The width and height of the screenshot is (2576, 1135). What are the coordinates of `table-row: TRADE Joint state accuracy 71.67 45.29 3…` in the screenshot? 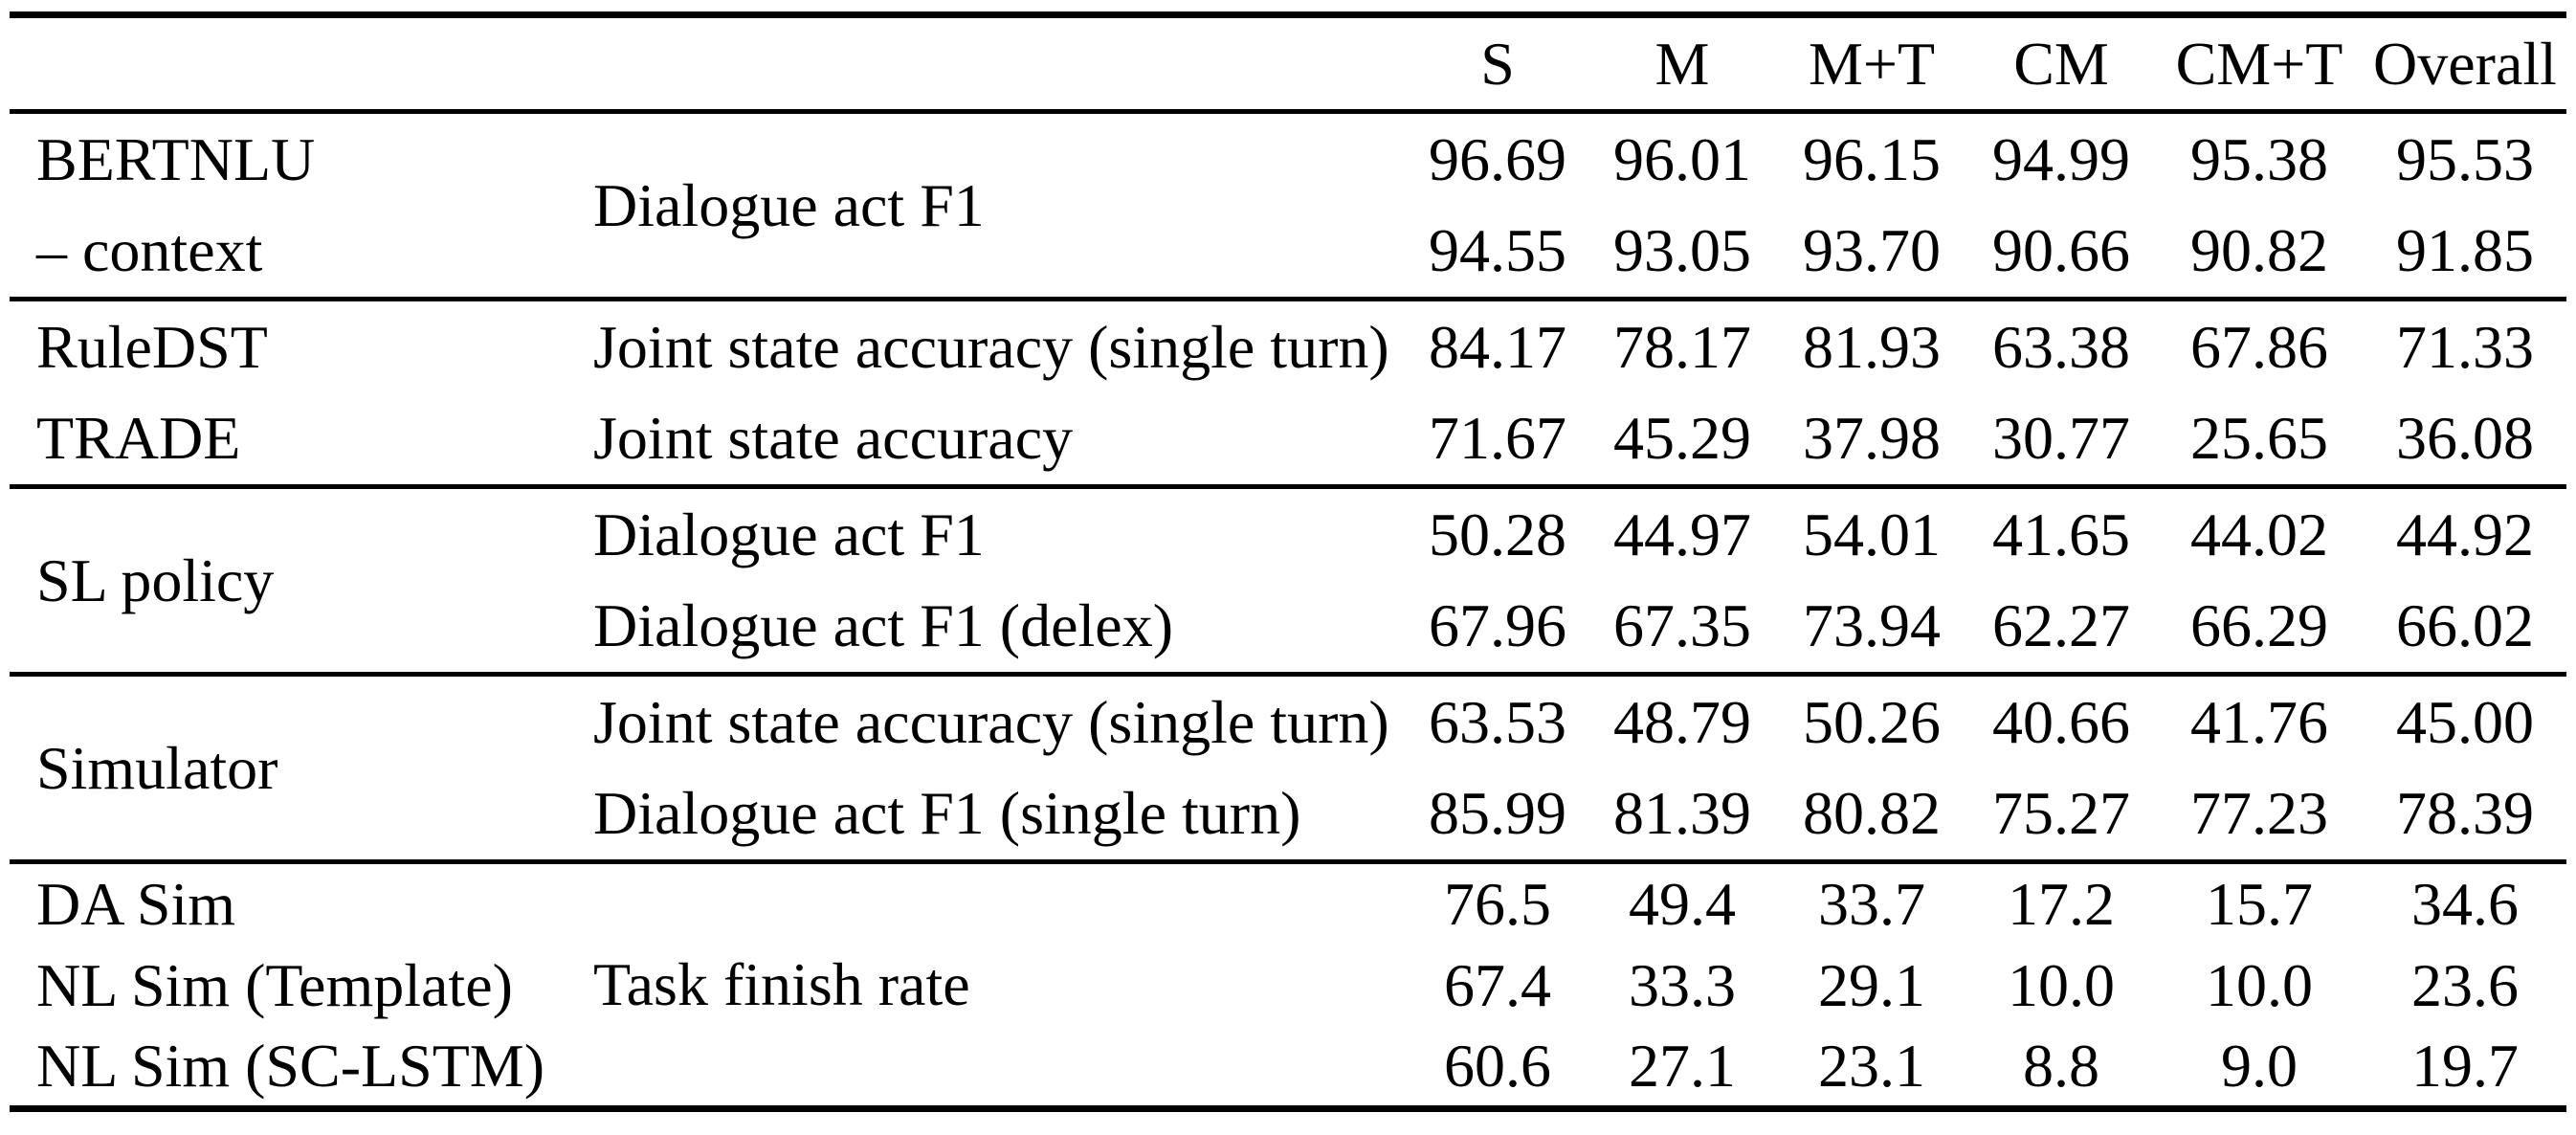 It's located at (1288, 440).